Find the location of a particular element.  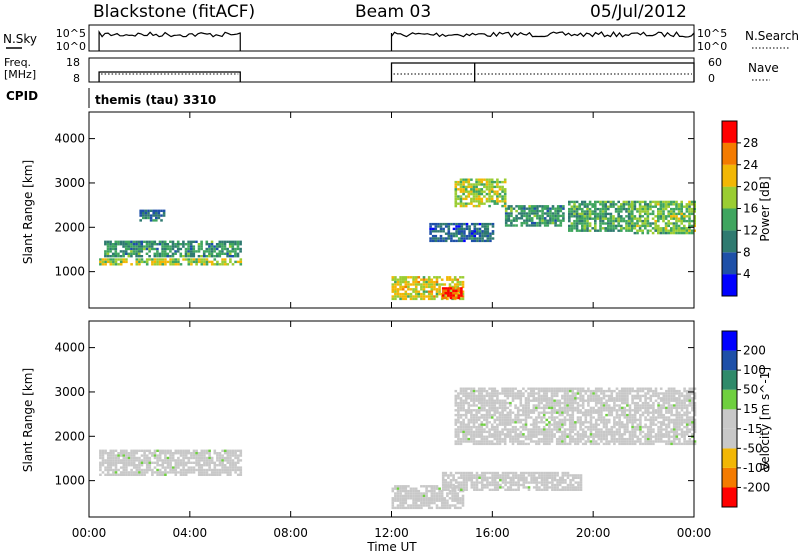

freq-label-2: [MHz] is located at coordinates (20, 74).